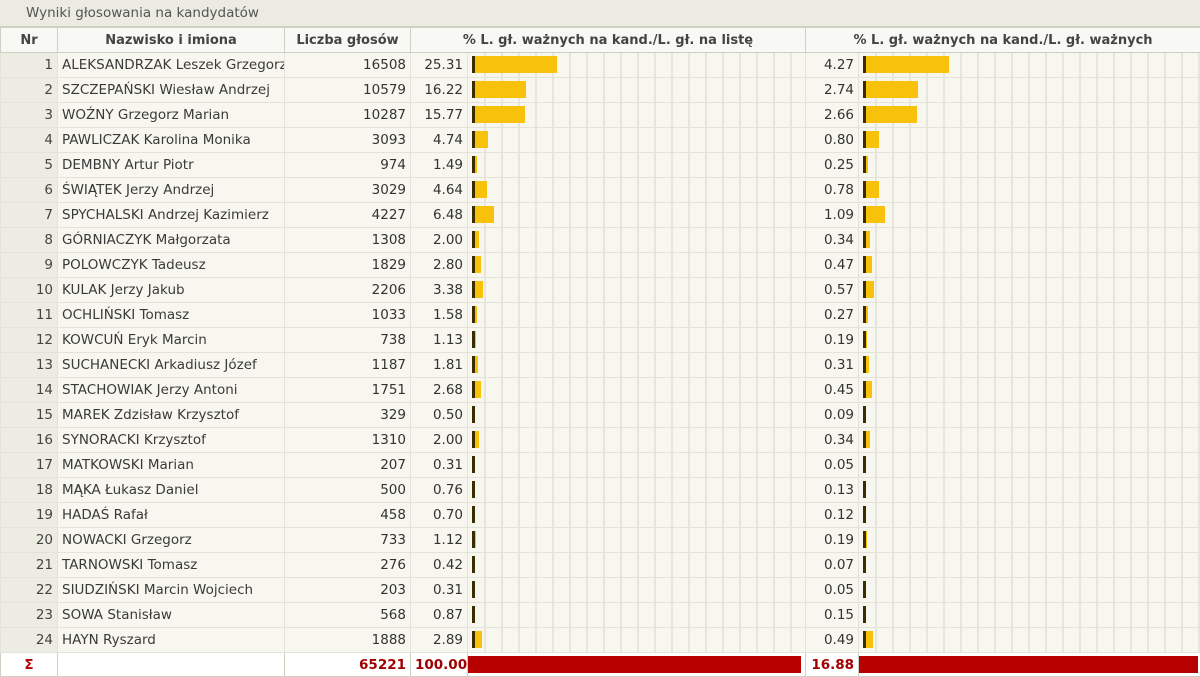 The image size is (1200, 677). Describe the element at coordinates (600, 665) in the screenshot. I see `total-row: Σ 65221 100.00 16.88` at that location.